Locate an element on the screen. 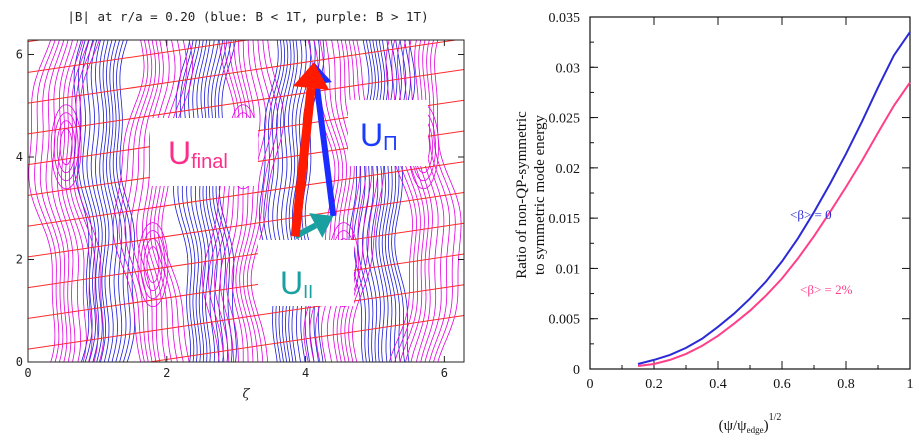 The width and height of the screenshot is (919, 442). contour-y-tick-label: 4 is located at coordinates (19, 157).